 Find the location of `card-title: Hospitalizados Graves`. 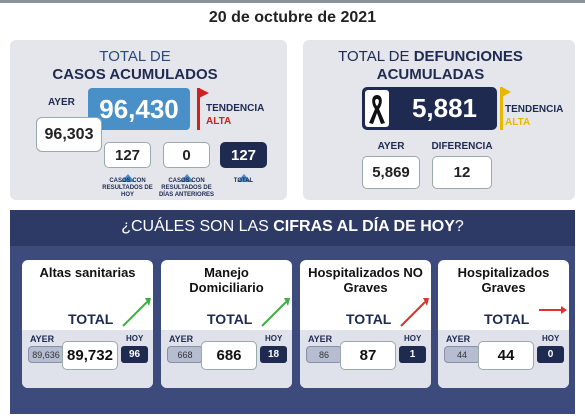

card-title: Hospitalizados Graves is located at coordinates (503, 280).